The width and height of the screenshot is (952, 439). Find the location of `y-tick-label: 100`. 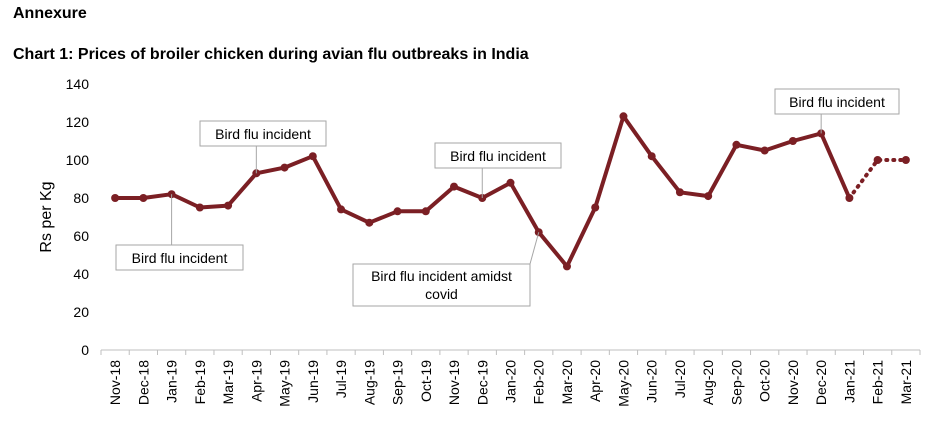

y-tick-label: 100 is located at coordinates (78, 160).